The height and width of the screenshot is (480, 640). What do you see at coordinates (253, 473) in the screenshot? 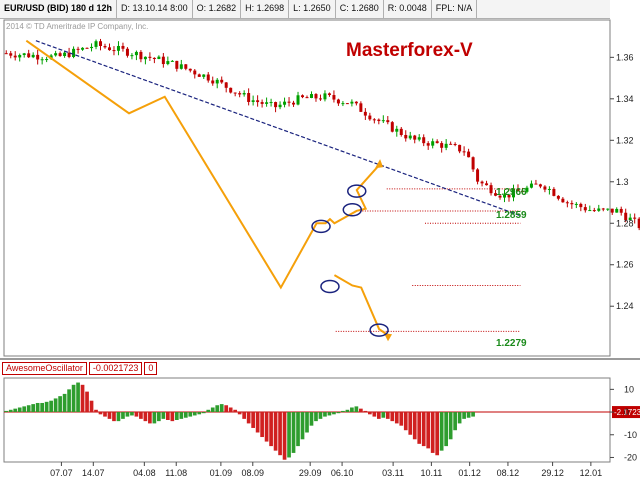
I see `x-tick-label: 08.09` at bounding box center [253, 473].